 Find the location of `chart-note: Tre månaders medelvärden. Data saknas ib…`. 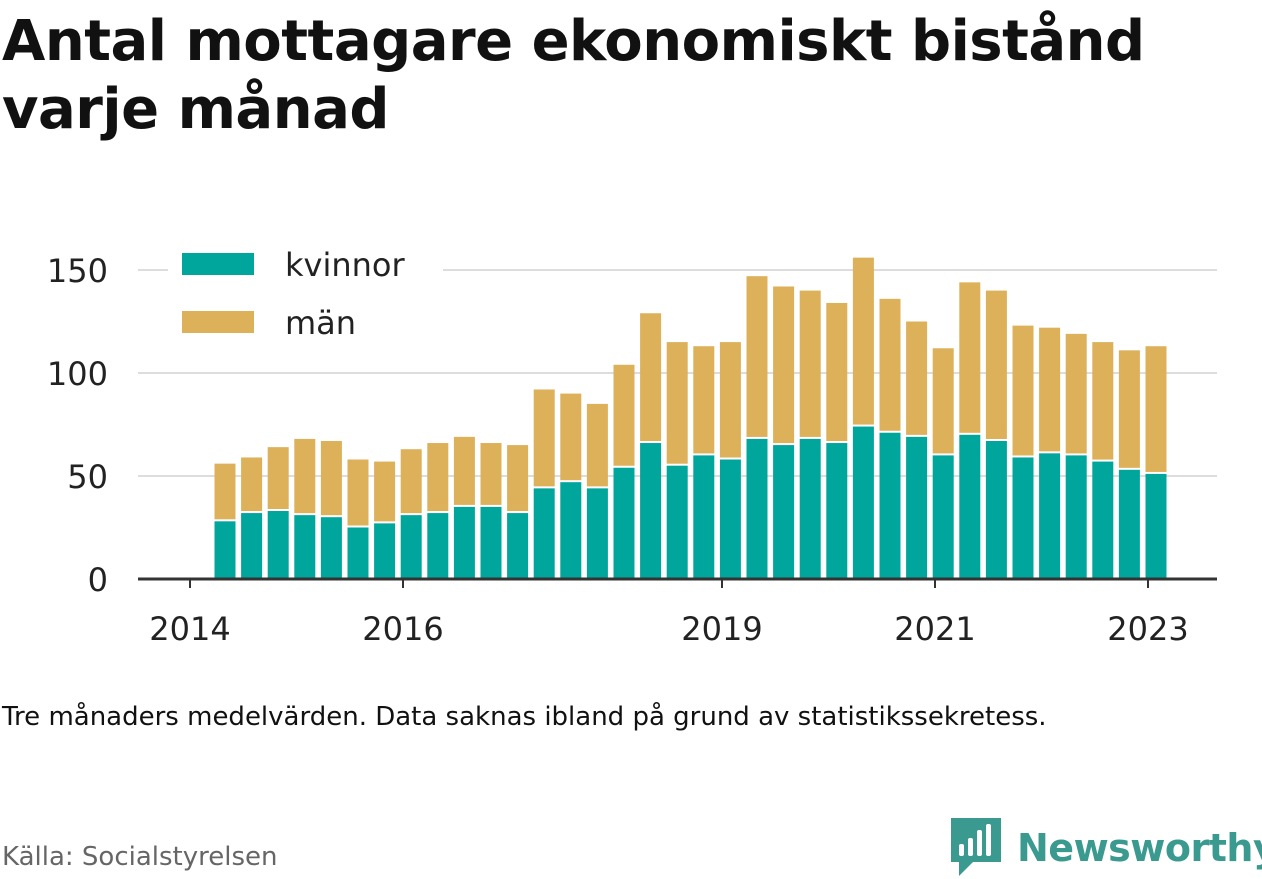

chart-note: Tre månaders medelvärden. Data saknas ib… is located at coordinates (524, 717).